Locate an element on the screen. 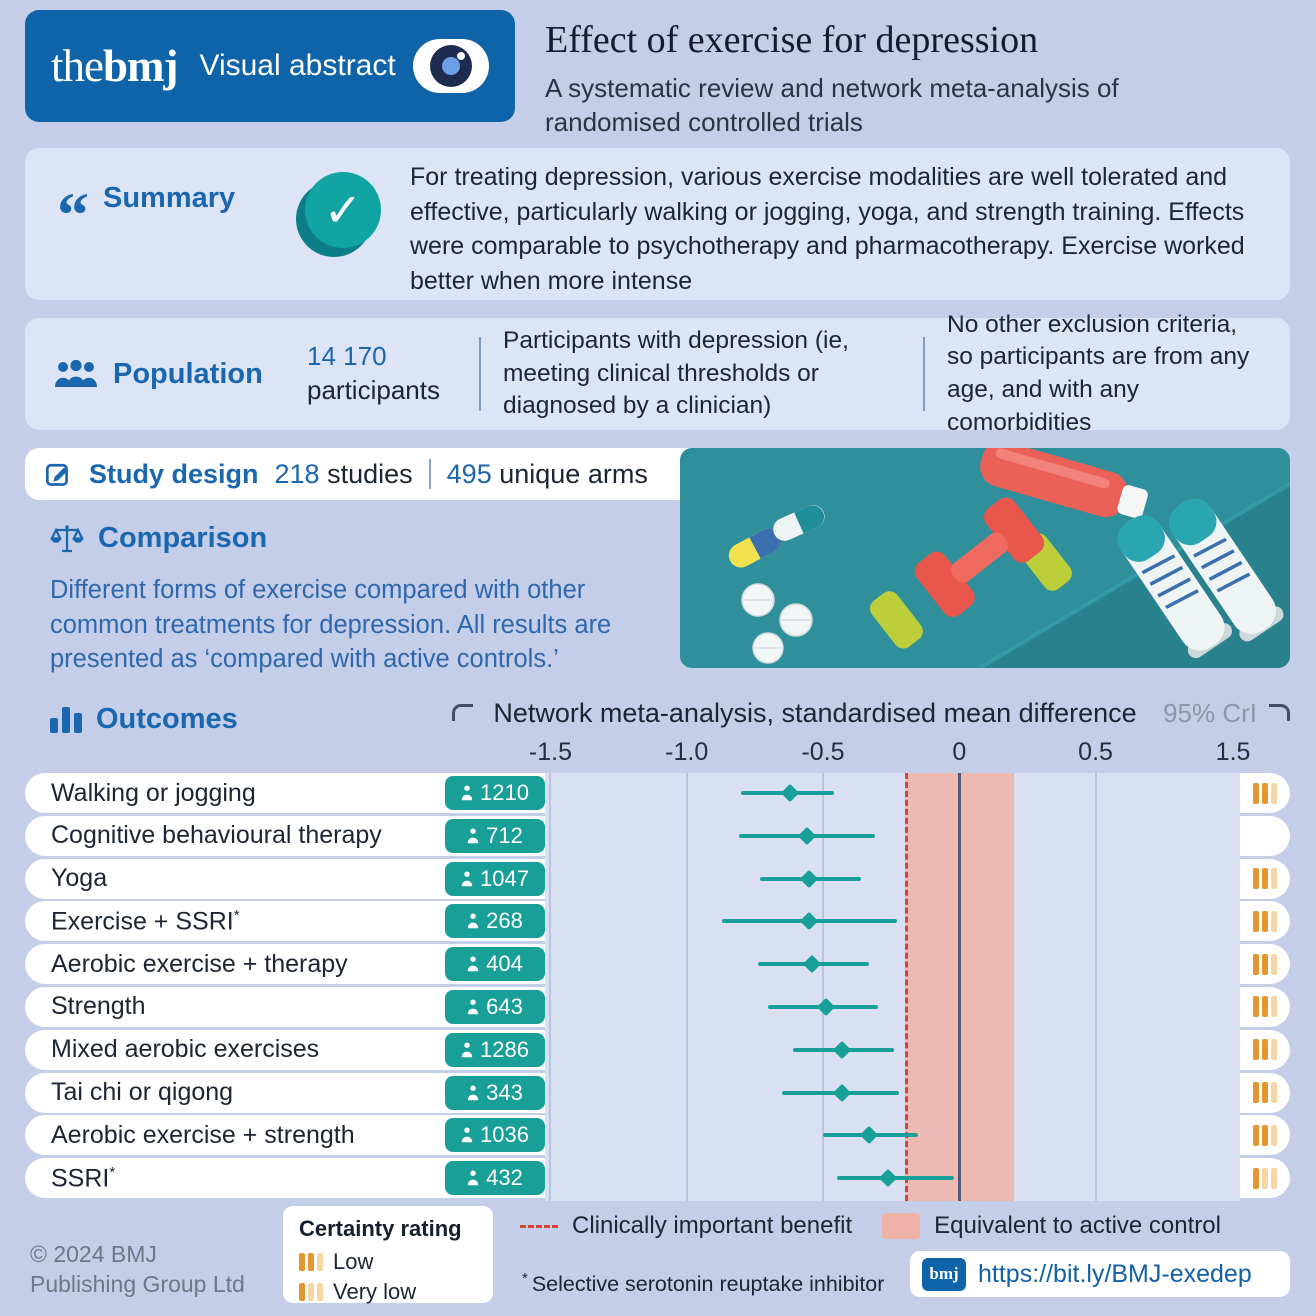  clinical-benefit-line is located at coordinates (906, 987).